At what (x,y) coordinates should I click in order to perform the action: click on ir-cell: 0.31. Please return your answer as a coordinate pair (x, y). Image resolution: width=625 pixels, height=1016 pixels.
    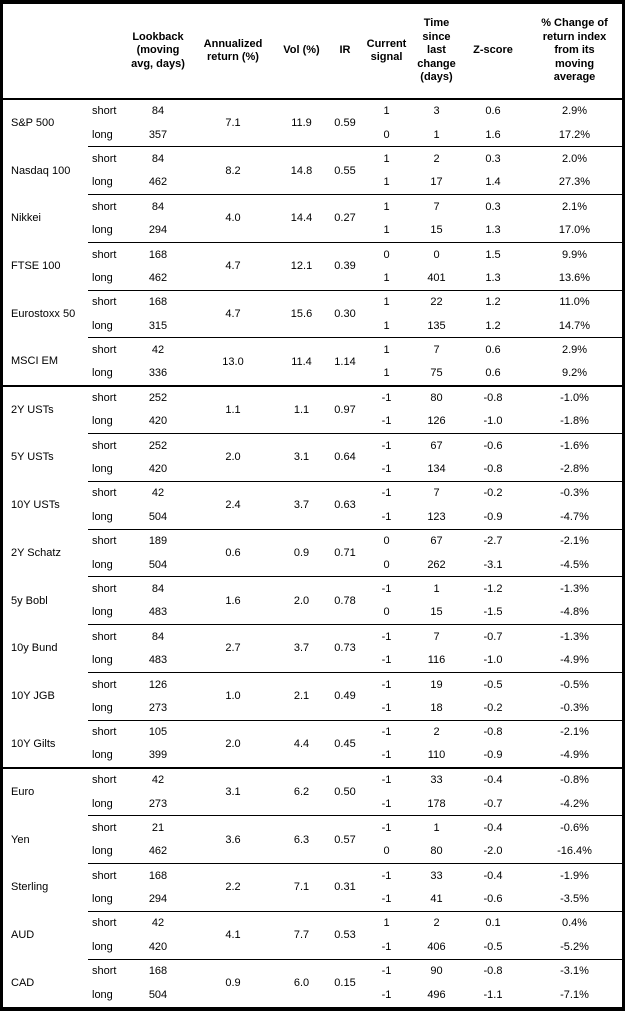
    Looking at the image, I should click on (345, 887).